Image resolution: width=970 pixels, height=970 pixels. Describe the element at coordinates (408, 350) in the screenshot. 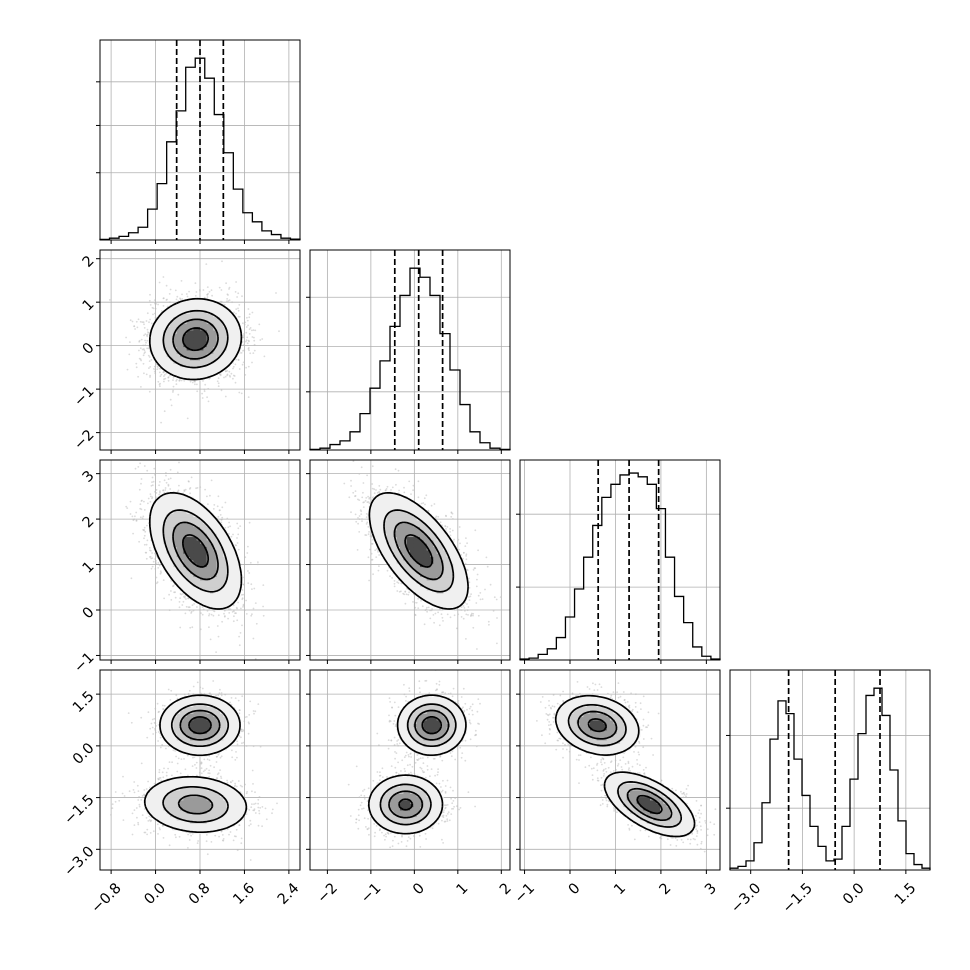

I see `hist-panel-p1` at that location.